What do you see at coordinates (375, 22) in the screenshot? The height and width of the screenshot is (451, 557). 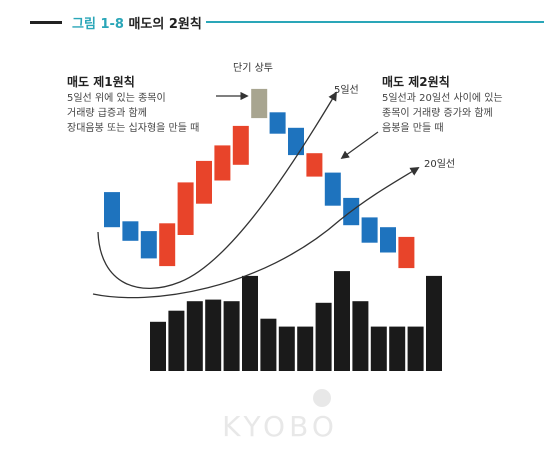 I see `heading-rule` at bounding box center [375, 22].